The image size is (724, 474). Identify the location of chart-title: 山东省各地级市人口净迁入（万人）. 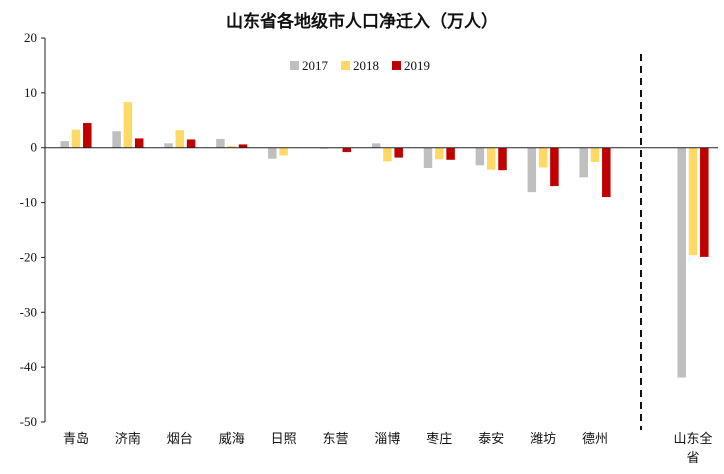
(362, 21).